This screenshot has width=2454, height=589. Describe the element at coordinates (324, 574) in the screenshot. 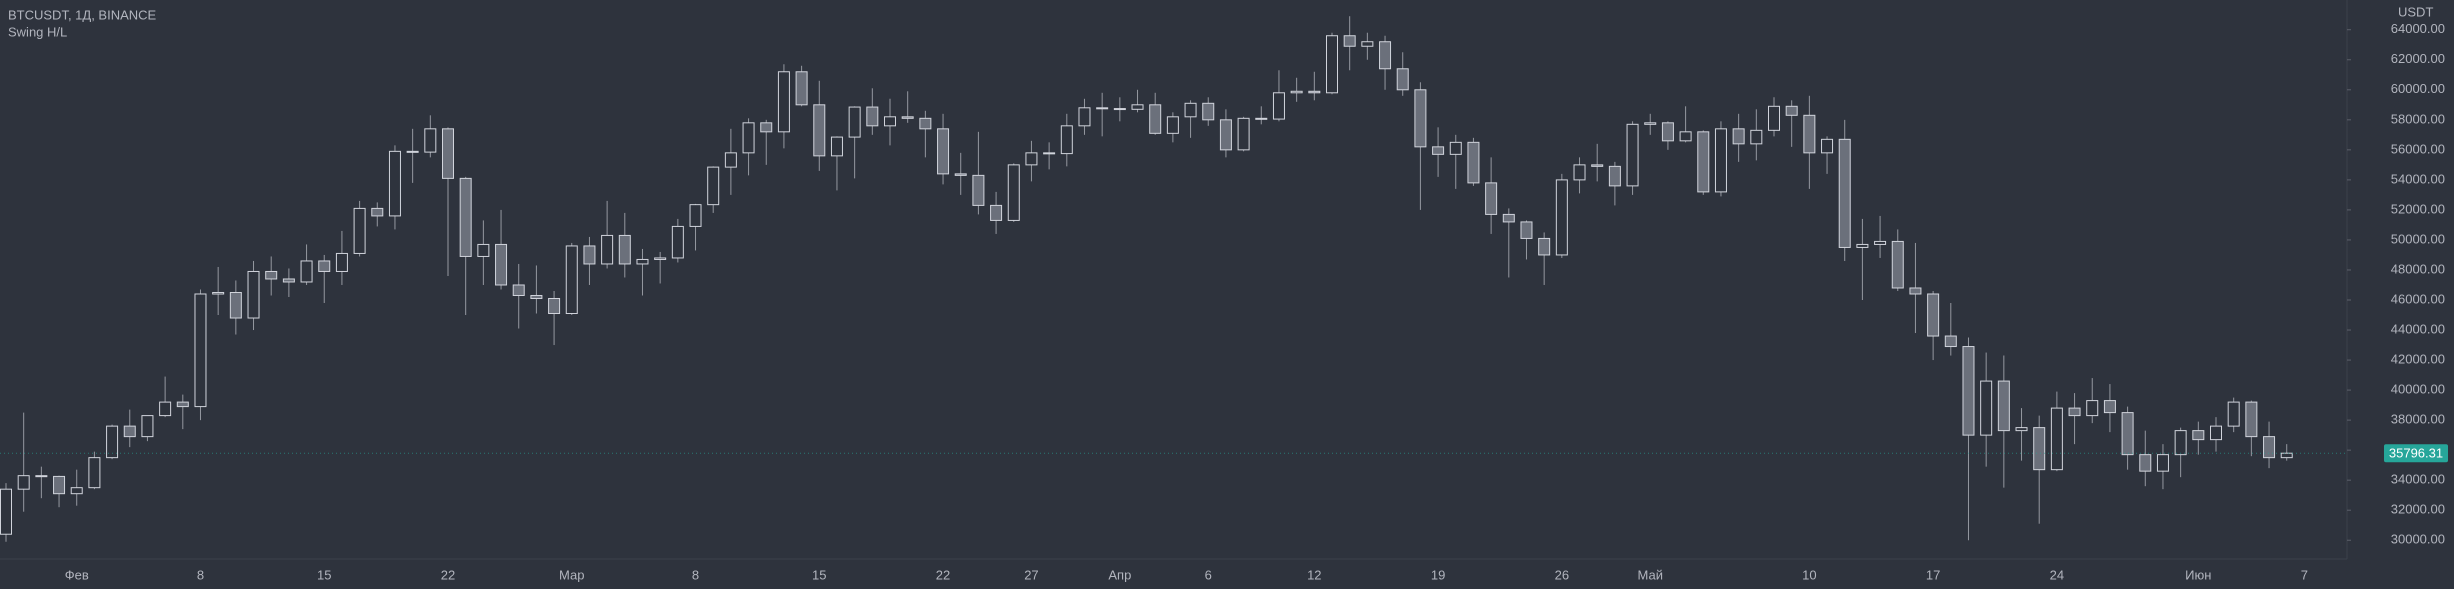

I see `x-tick-label: 15` at that location.